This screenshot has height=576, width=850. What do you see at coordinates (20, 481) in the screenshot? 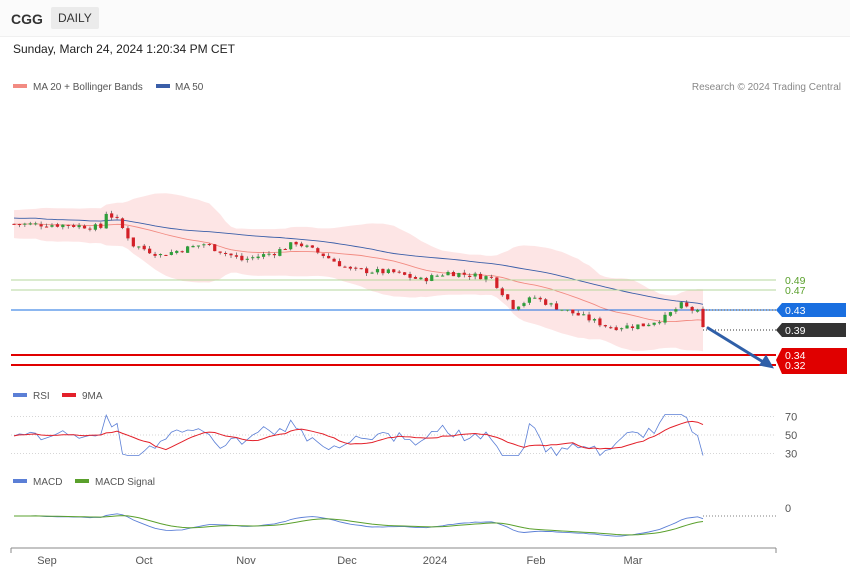
I see `macd-legend-swatch` at bounding box center [20, 481].